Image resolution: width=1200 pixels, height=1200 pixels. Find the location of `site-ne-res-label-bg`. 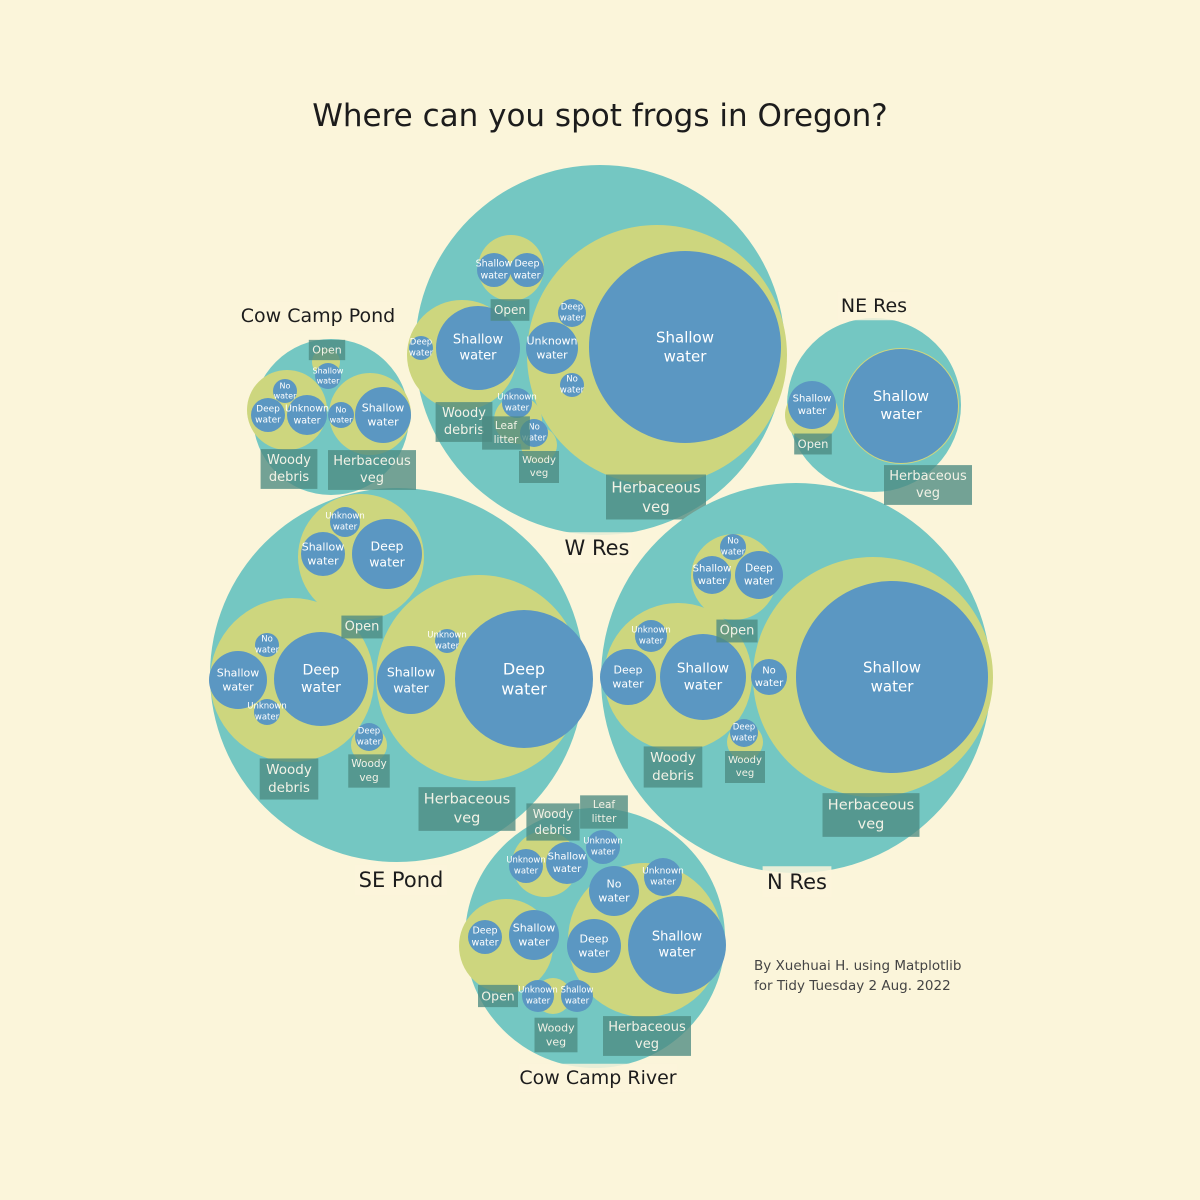

site-ne-res-label-bg is located at coordinates (874, 306).